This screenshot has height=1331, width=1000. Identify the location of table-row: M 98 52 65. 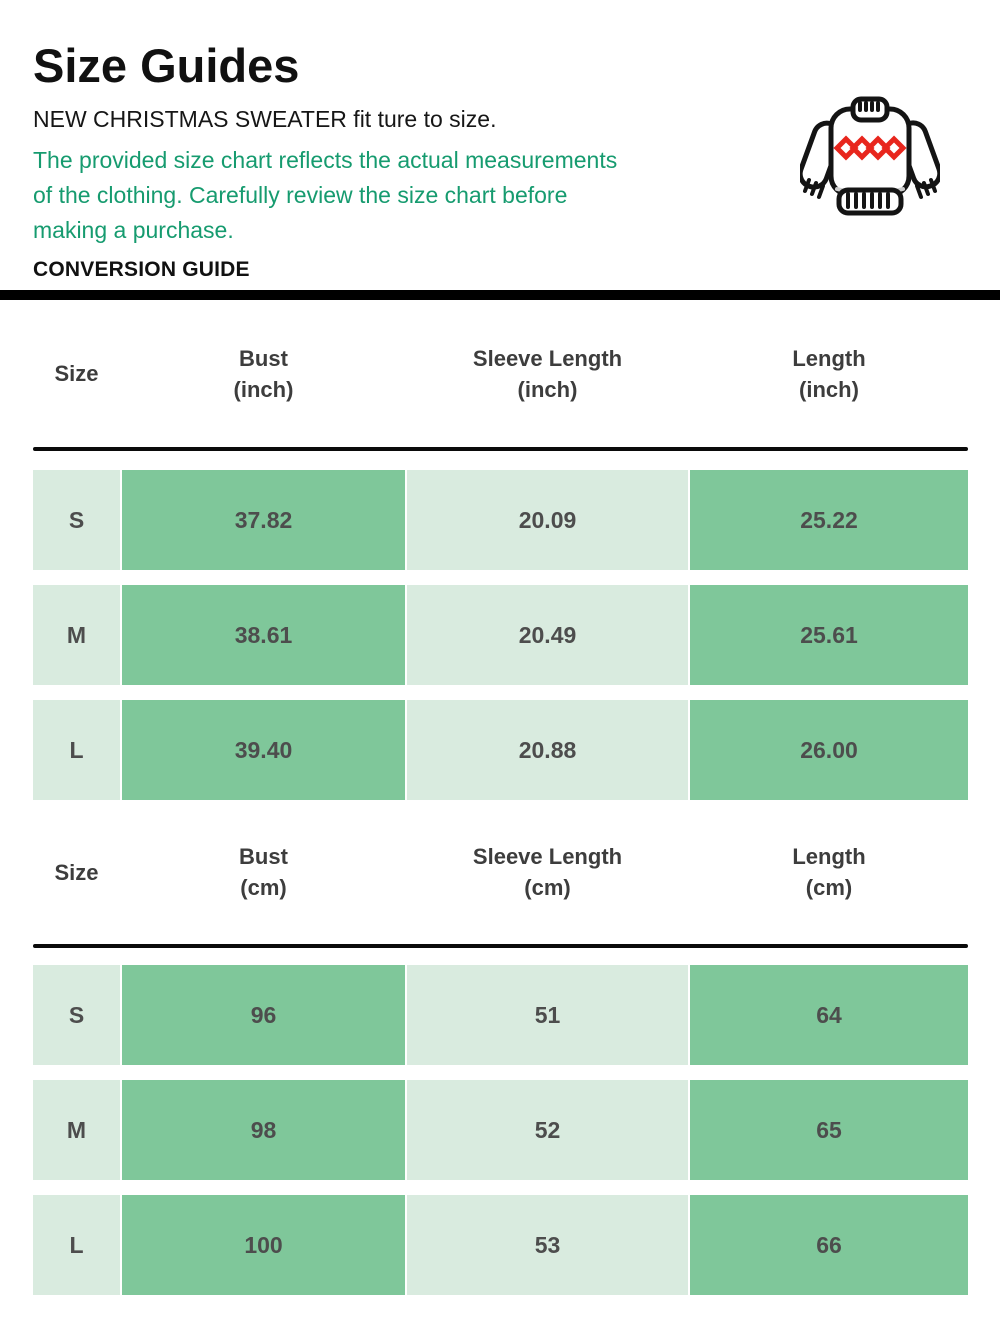
(500, 1130).